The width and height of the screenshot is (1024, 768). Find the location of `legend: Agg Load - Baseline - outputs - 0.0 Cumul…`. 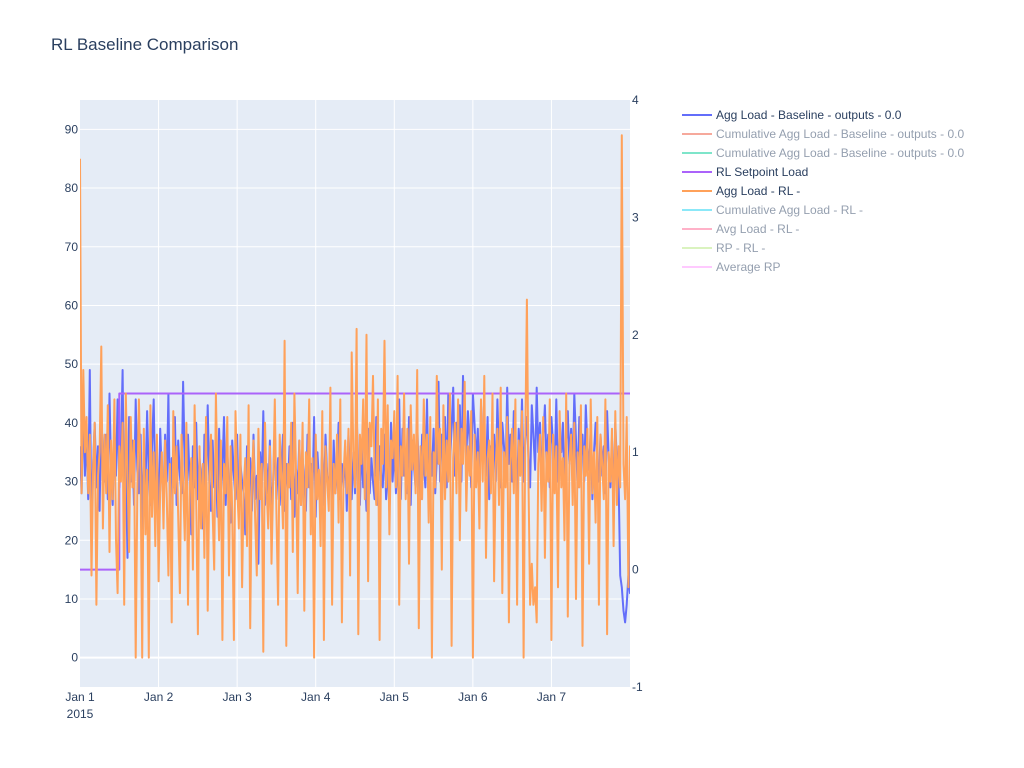

legend: Agg Load - Baseline - outputs - 0.0 Cumul… is located at coordinates (823, 191).